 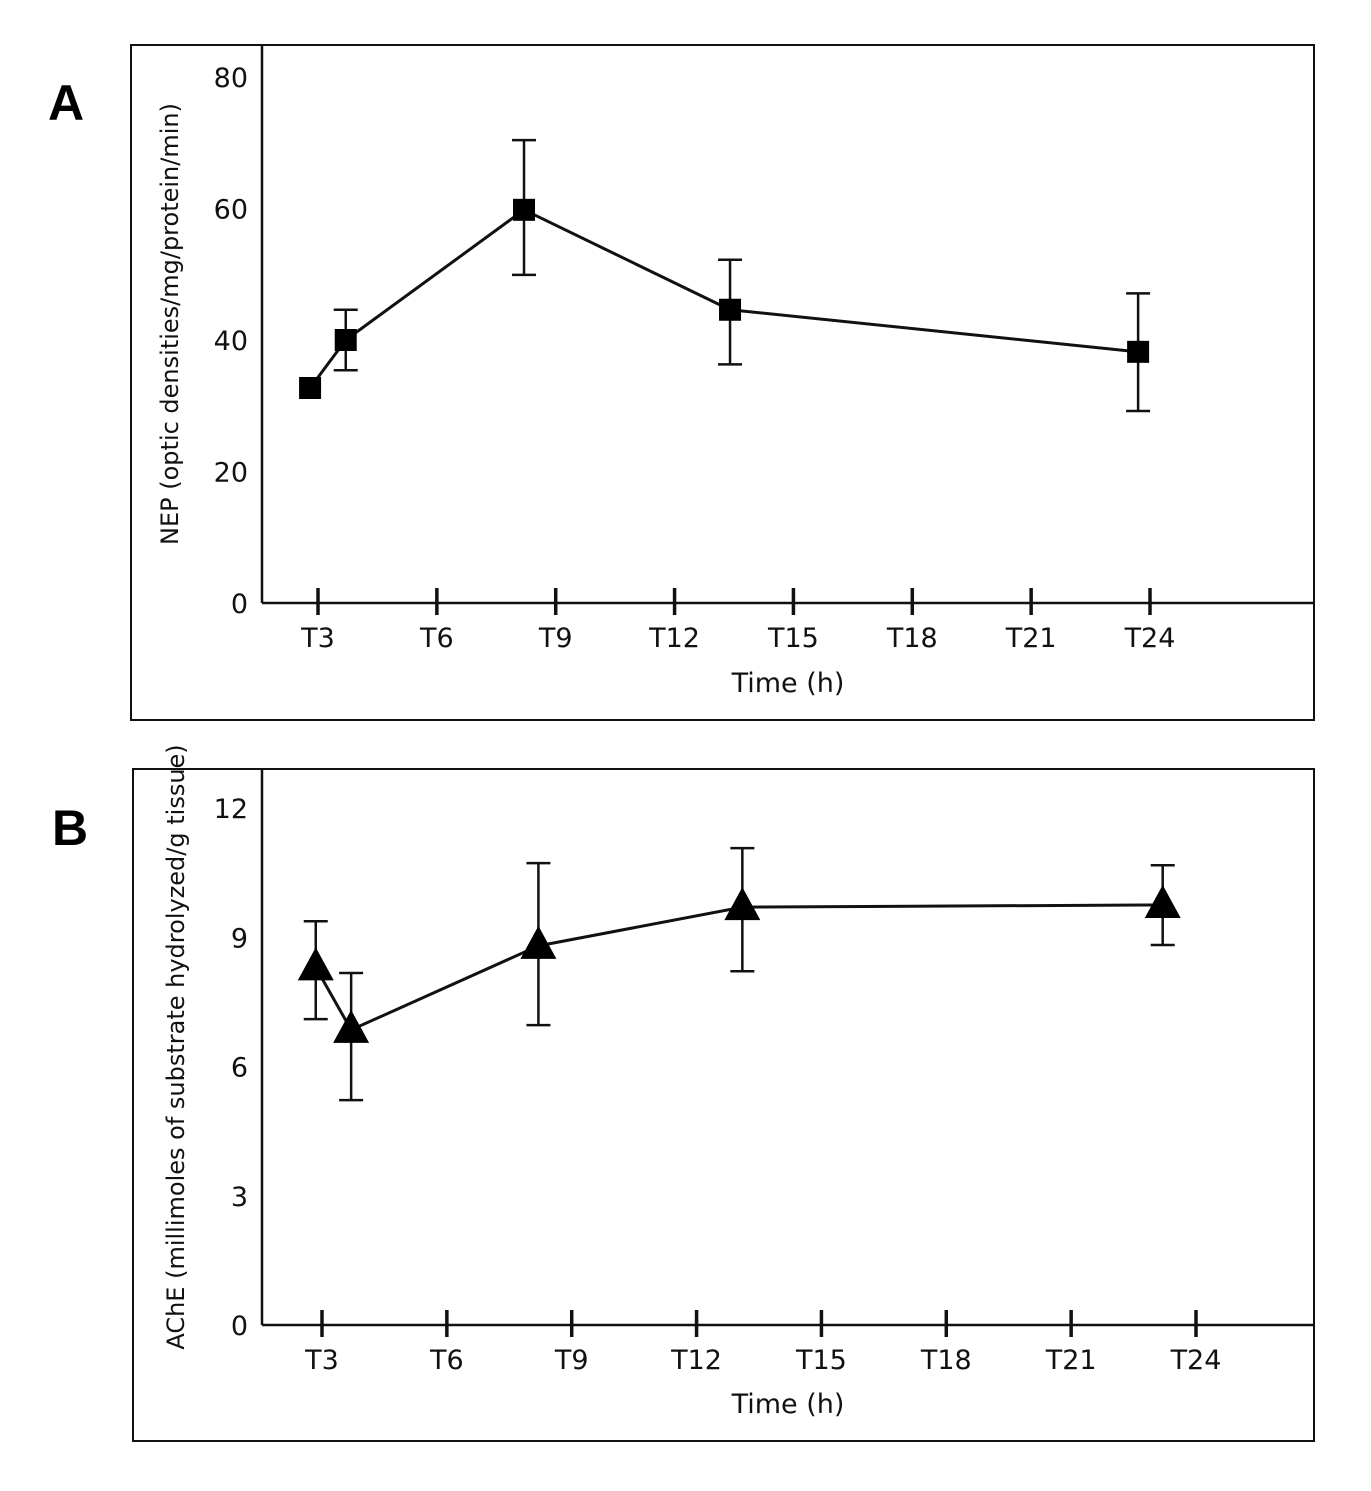 What do you see at coordinates (793, 638) in the screenshot?
I see `panel-a-x-tick-label: T15` at bounding box center [793, 638].